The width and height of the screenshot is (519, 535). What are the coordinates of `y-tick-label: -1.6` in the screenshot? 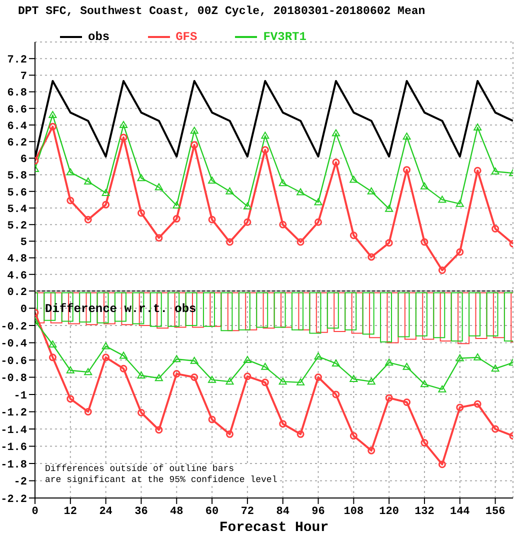 It's located at (13, 448).